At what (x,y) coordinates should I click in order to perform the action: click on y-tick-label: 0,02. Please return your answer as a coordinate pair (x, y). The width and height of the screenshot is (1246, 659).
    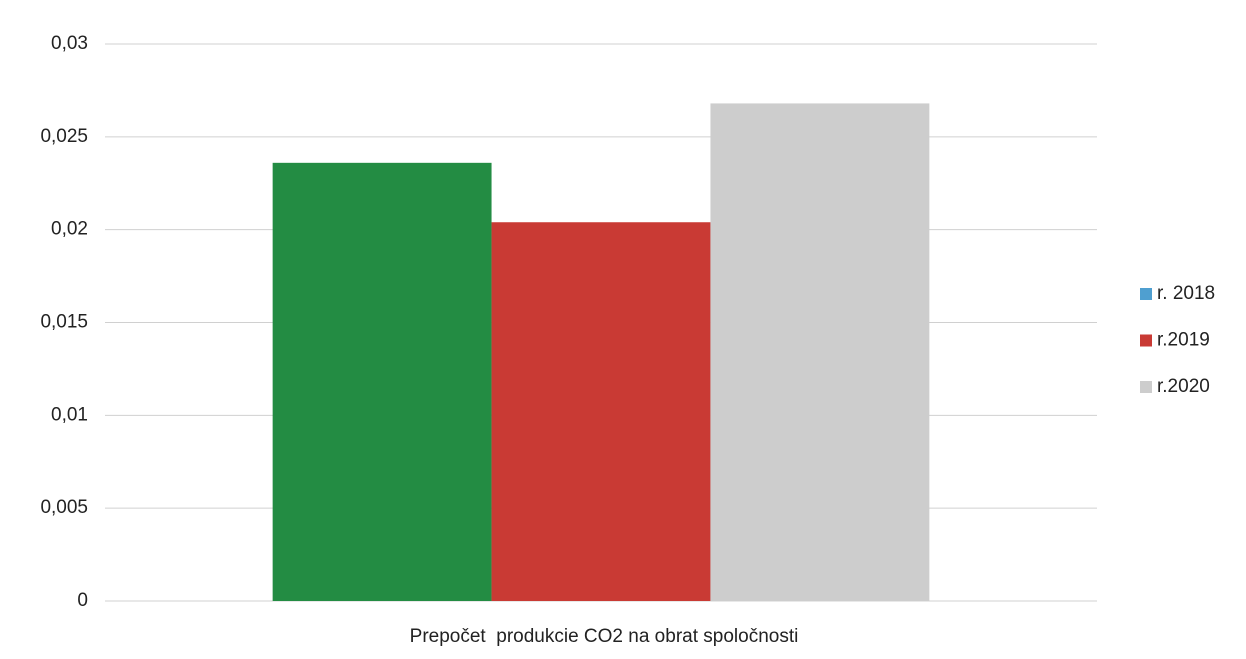
    Looking at the image, I should click on (69, 229).